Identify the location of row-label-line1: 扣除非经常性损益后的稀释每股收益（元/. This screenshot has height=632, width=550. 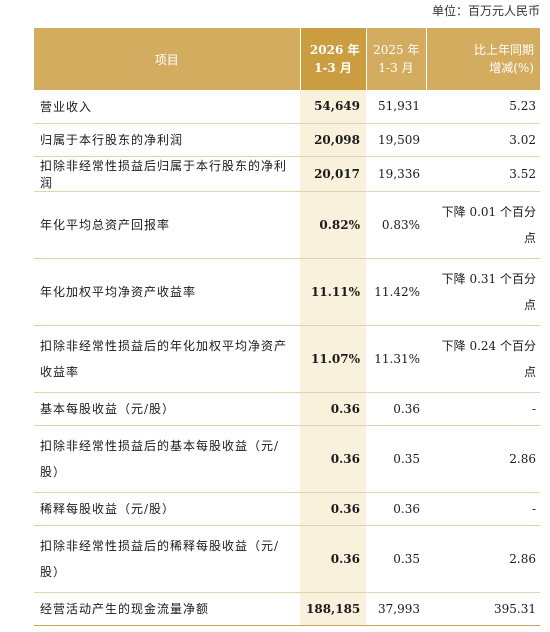
(160, 545).